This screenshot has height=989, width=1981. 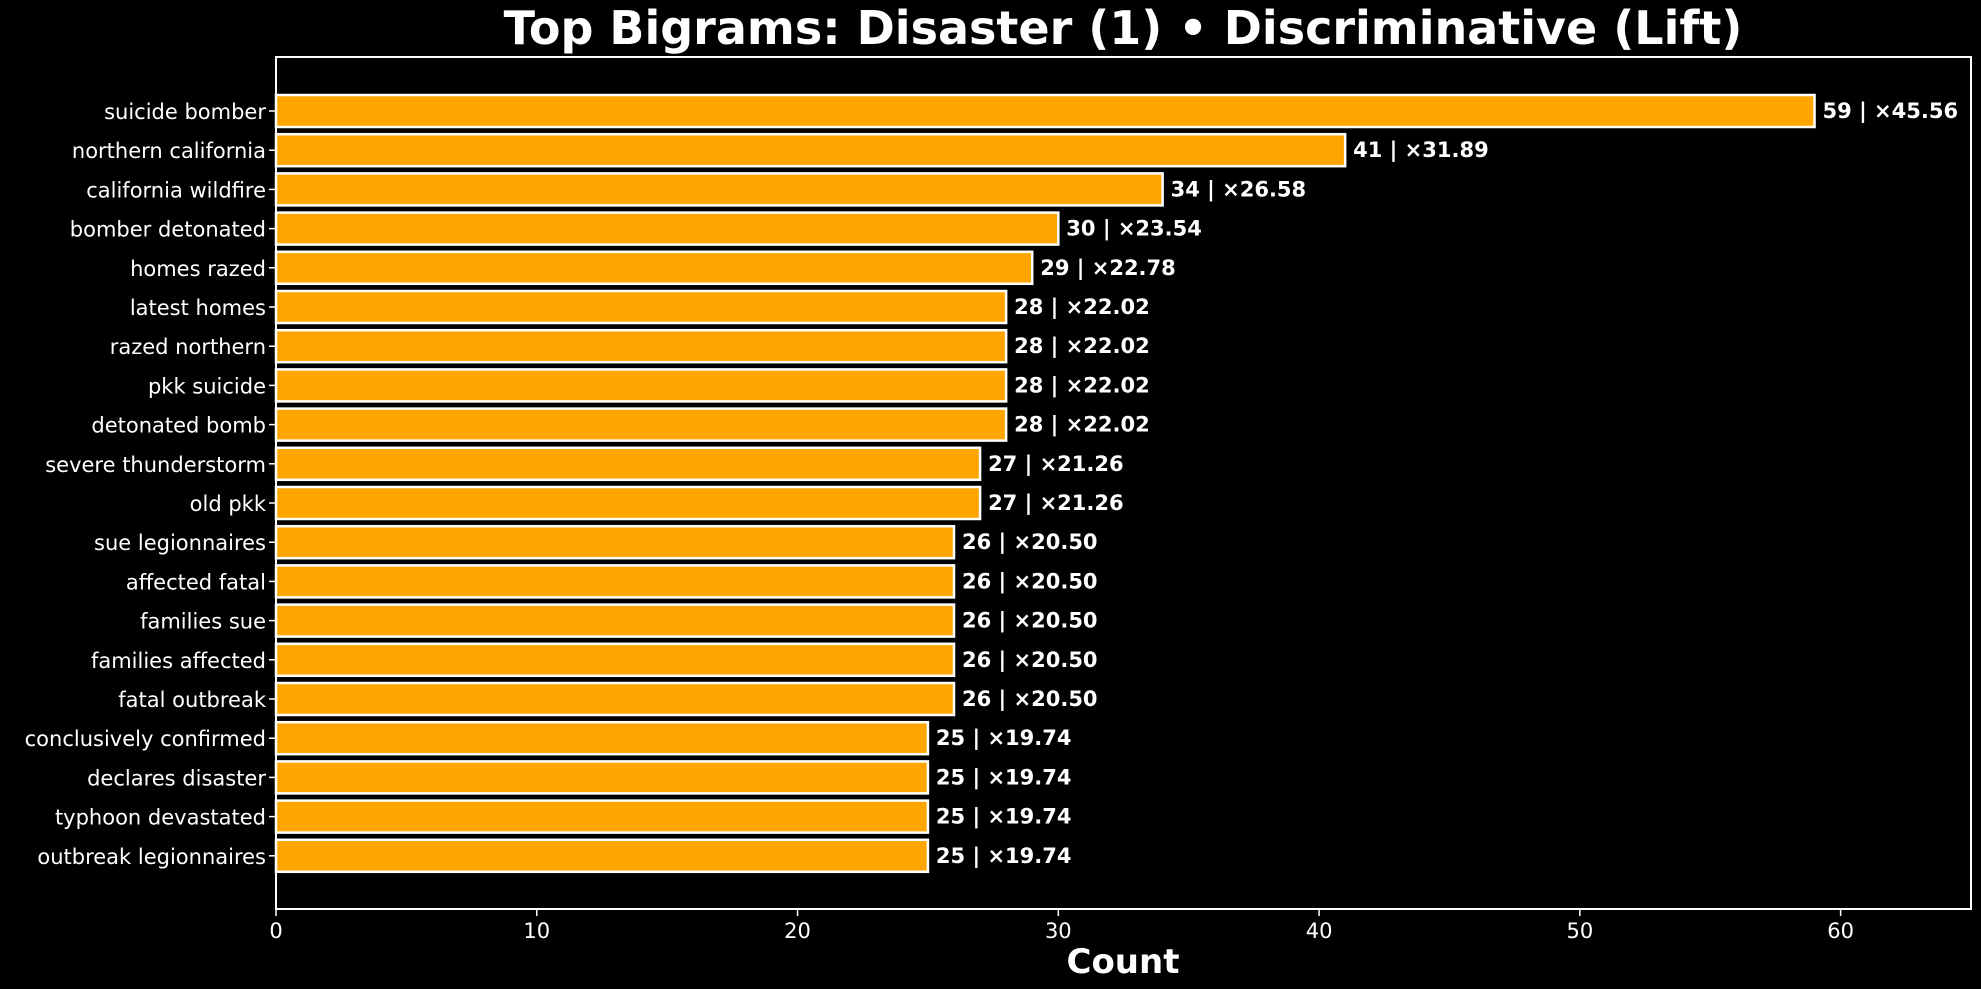 What do you see at coordinates (203, 622) in the screenshot?
I see `category-label-13: families sue` at bounding box center [203, 622].